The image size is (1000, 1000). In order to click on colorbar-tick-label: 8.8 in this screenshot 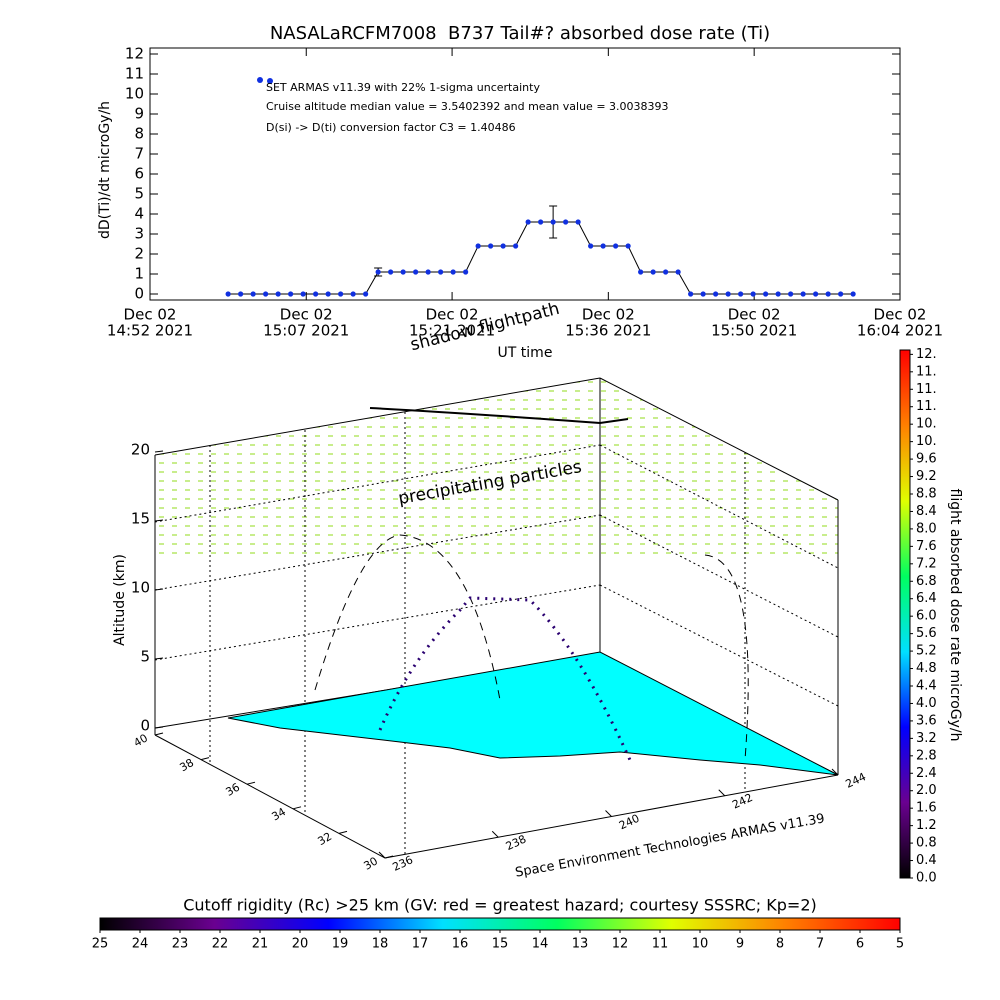, I will do `click(926, 494)`.